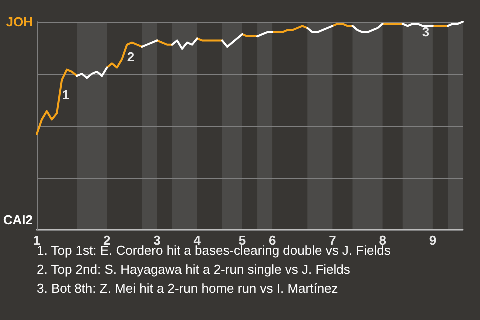 The image size is (480, 320). Describe the element at coordinates (426, 32) in the screenshot. I see `annotation: 3` at that location.